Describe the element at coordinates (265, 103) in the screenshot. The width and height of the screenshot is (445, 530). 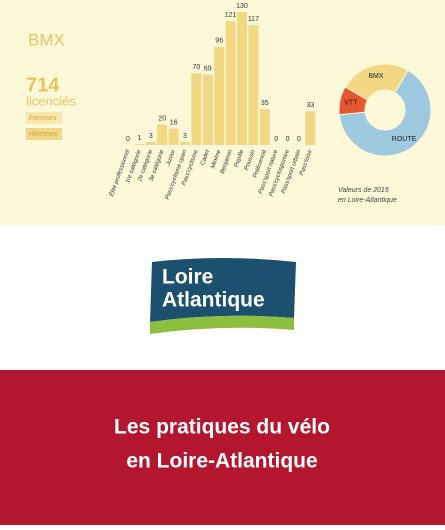
I see `value-label: 35` at that location.